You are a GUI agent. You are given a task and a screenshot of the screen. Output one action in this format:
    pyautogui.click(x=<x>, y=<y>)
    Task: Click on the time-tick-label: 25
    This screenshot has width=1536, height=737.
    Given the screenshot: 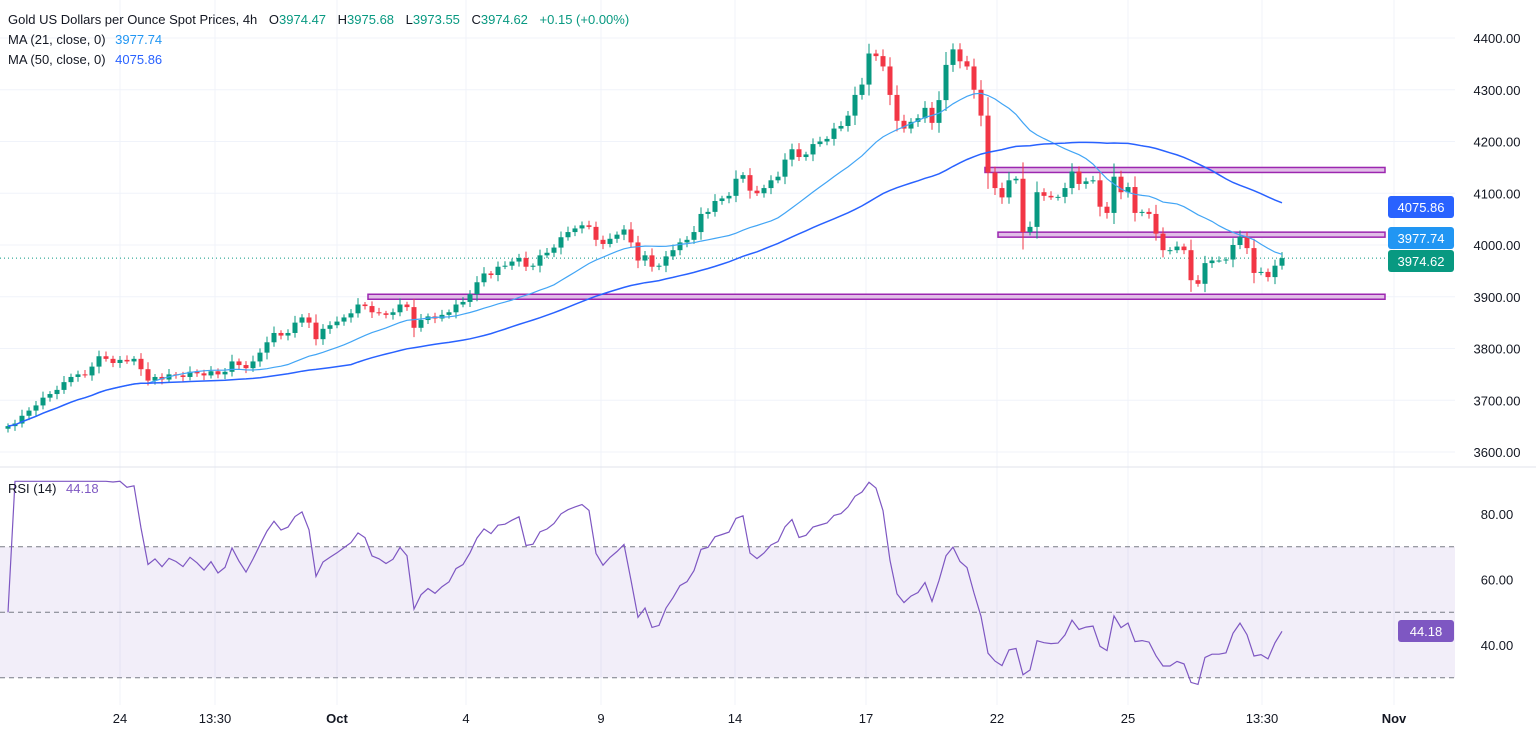 What is the action you would take?
    pyautogui.click(x=1128, y=718)
    